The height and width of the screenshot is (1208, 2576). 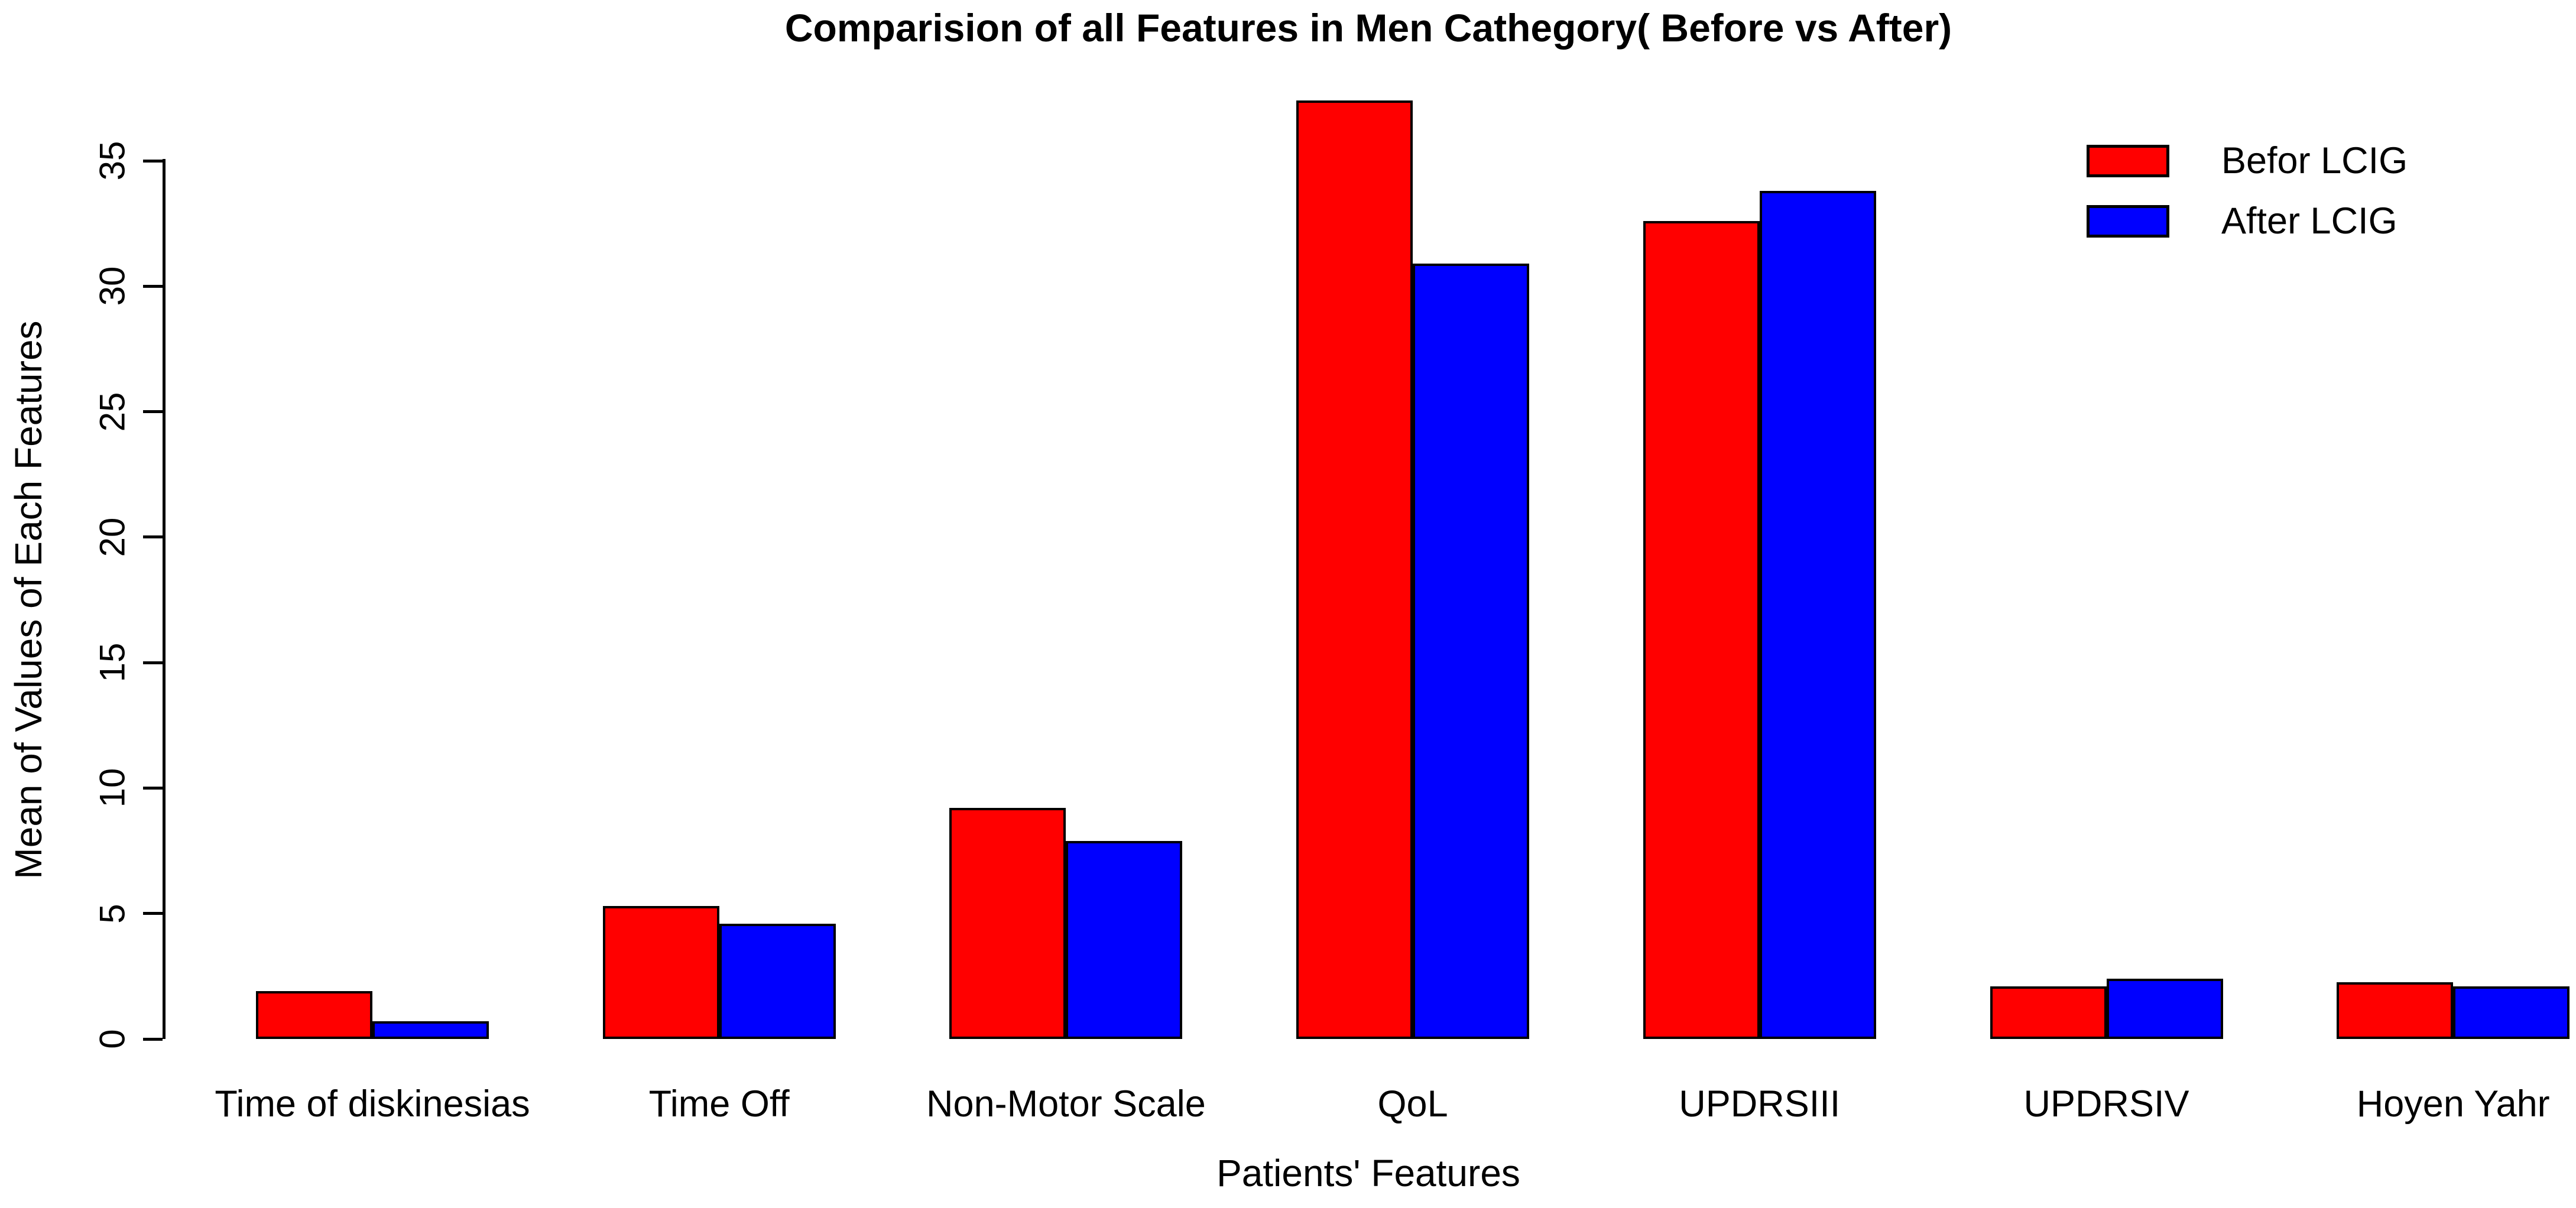 I want to click on x-category-label: Time of diskinesias, so click(x=372, y=1104).